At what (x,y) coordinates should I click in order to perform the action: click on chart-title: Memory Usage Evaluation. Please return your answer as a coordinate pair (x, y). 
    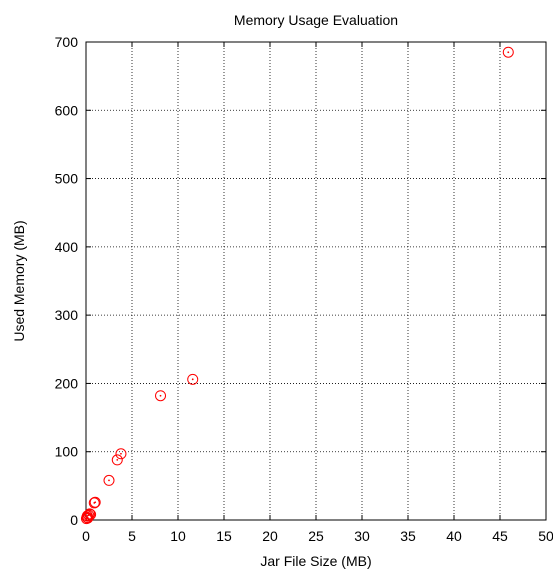
    Looking at the image, I should click on (316, 20).